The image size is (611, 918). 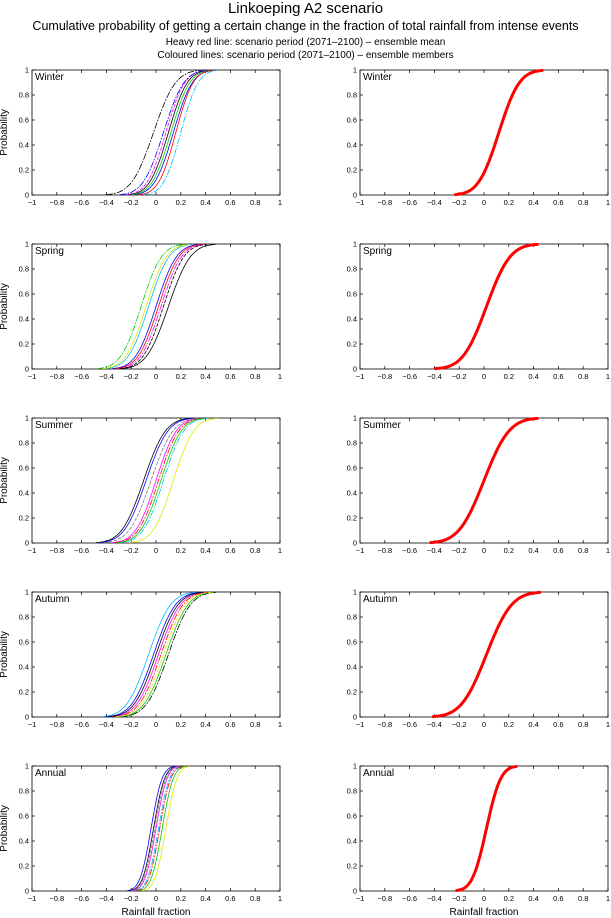 I want to click on plot-frame, so click(x=484, y=654).